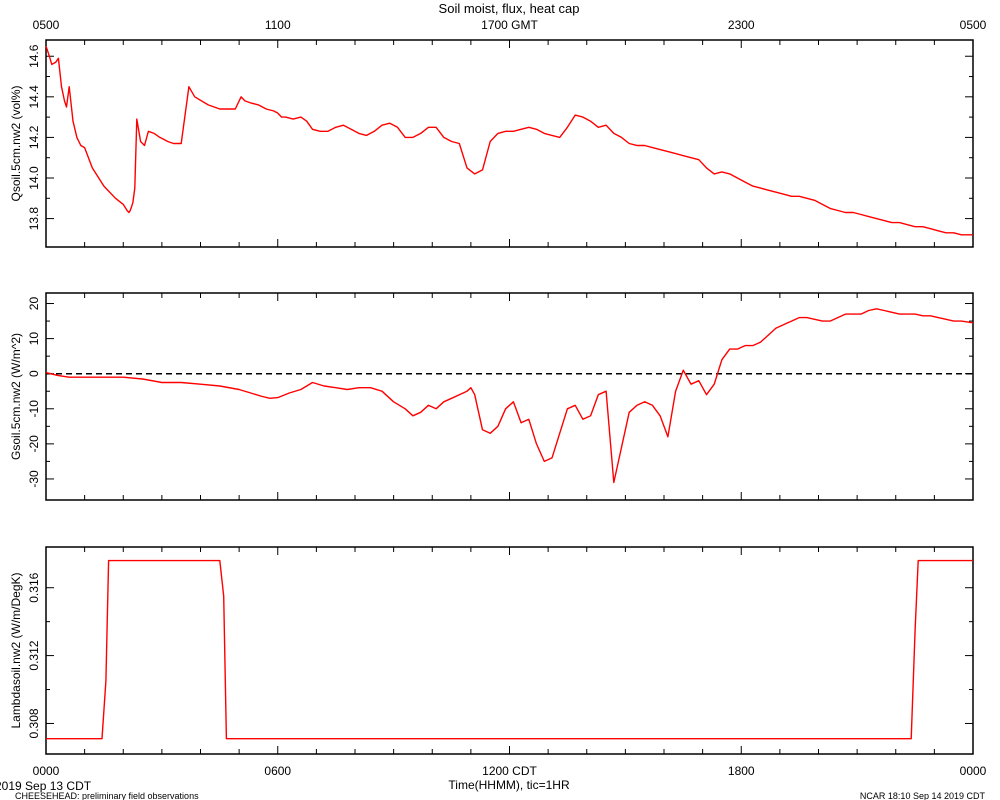 This screenshot has width=1000, height=800. Describe the element at coordinates (34, 373) in the screenshot. I see `y-tick-label: 0` at that location.